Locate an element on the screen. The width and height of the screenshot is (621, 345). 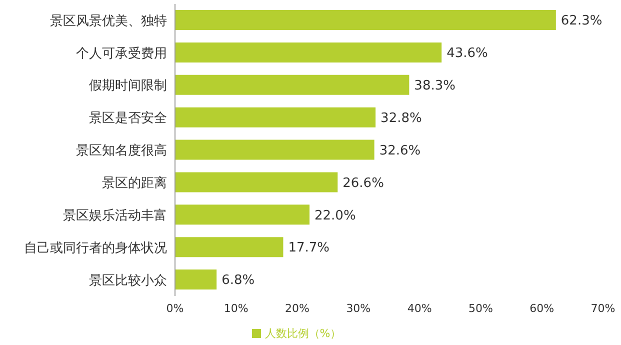
data-label: 17.7% is located at coordinates (309, 248).